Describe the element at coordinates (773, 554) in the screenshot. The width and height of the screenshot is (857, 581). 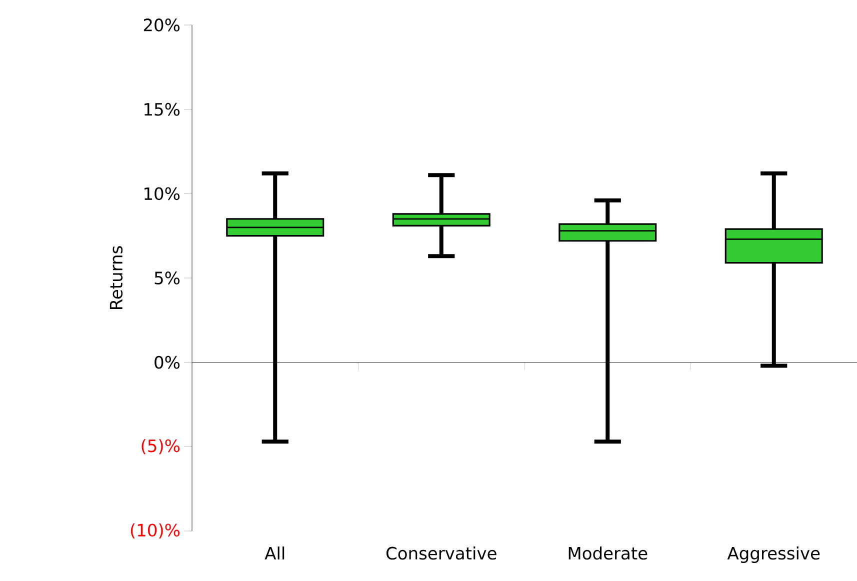
I see `x-tick-label: Aggressive` at that location.